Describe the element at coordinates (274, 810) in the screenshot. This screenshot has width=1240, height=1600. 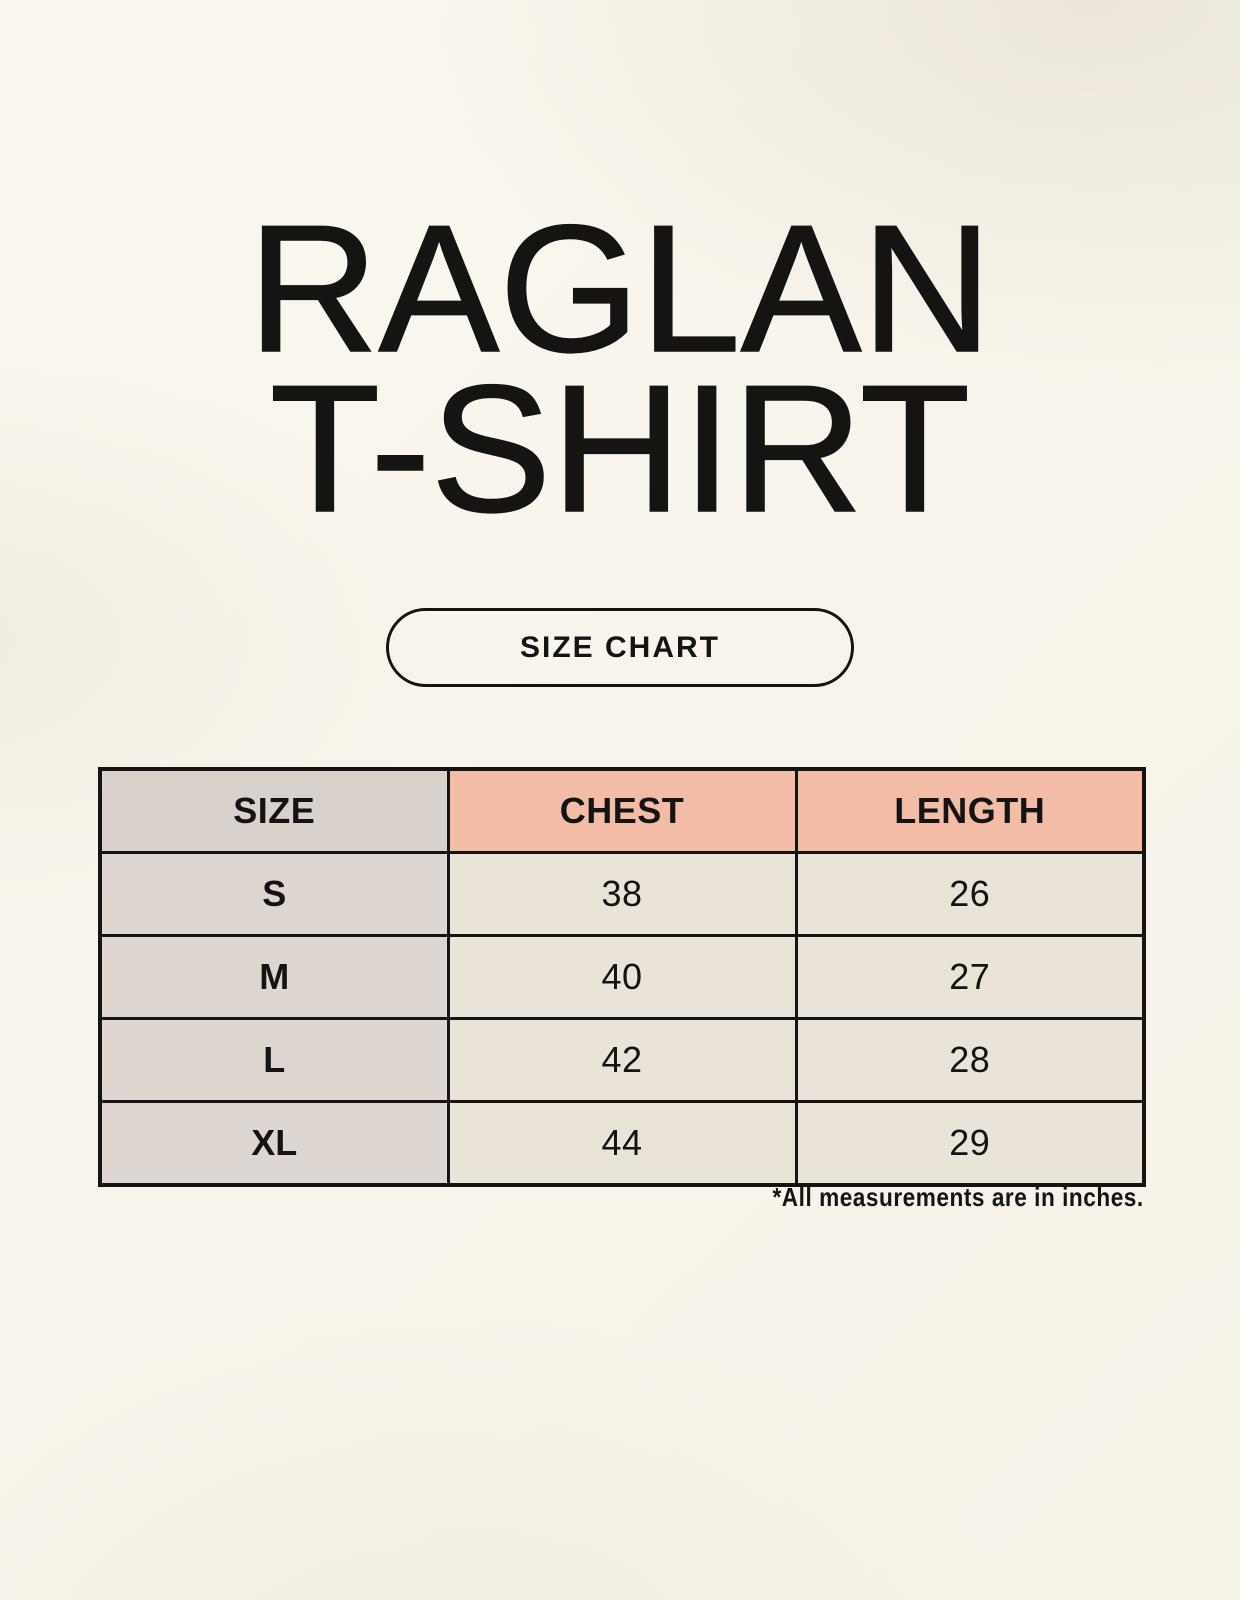
I see `column-header-size: SIZE` at that location.